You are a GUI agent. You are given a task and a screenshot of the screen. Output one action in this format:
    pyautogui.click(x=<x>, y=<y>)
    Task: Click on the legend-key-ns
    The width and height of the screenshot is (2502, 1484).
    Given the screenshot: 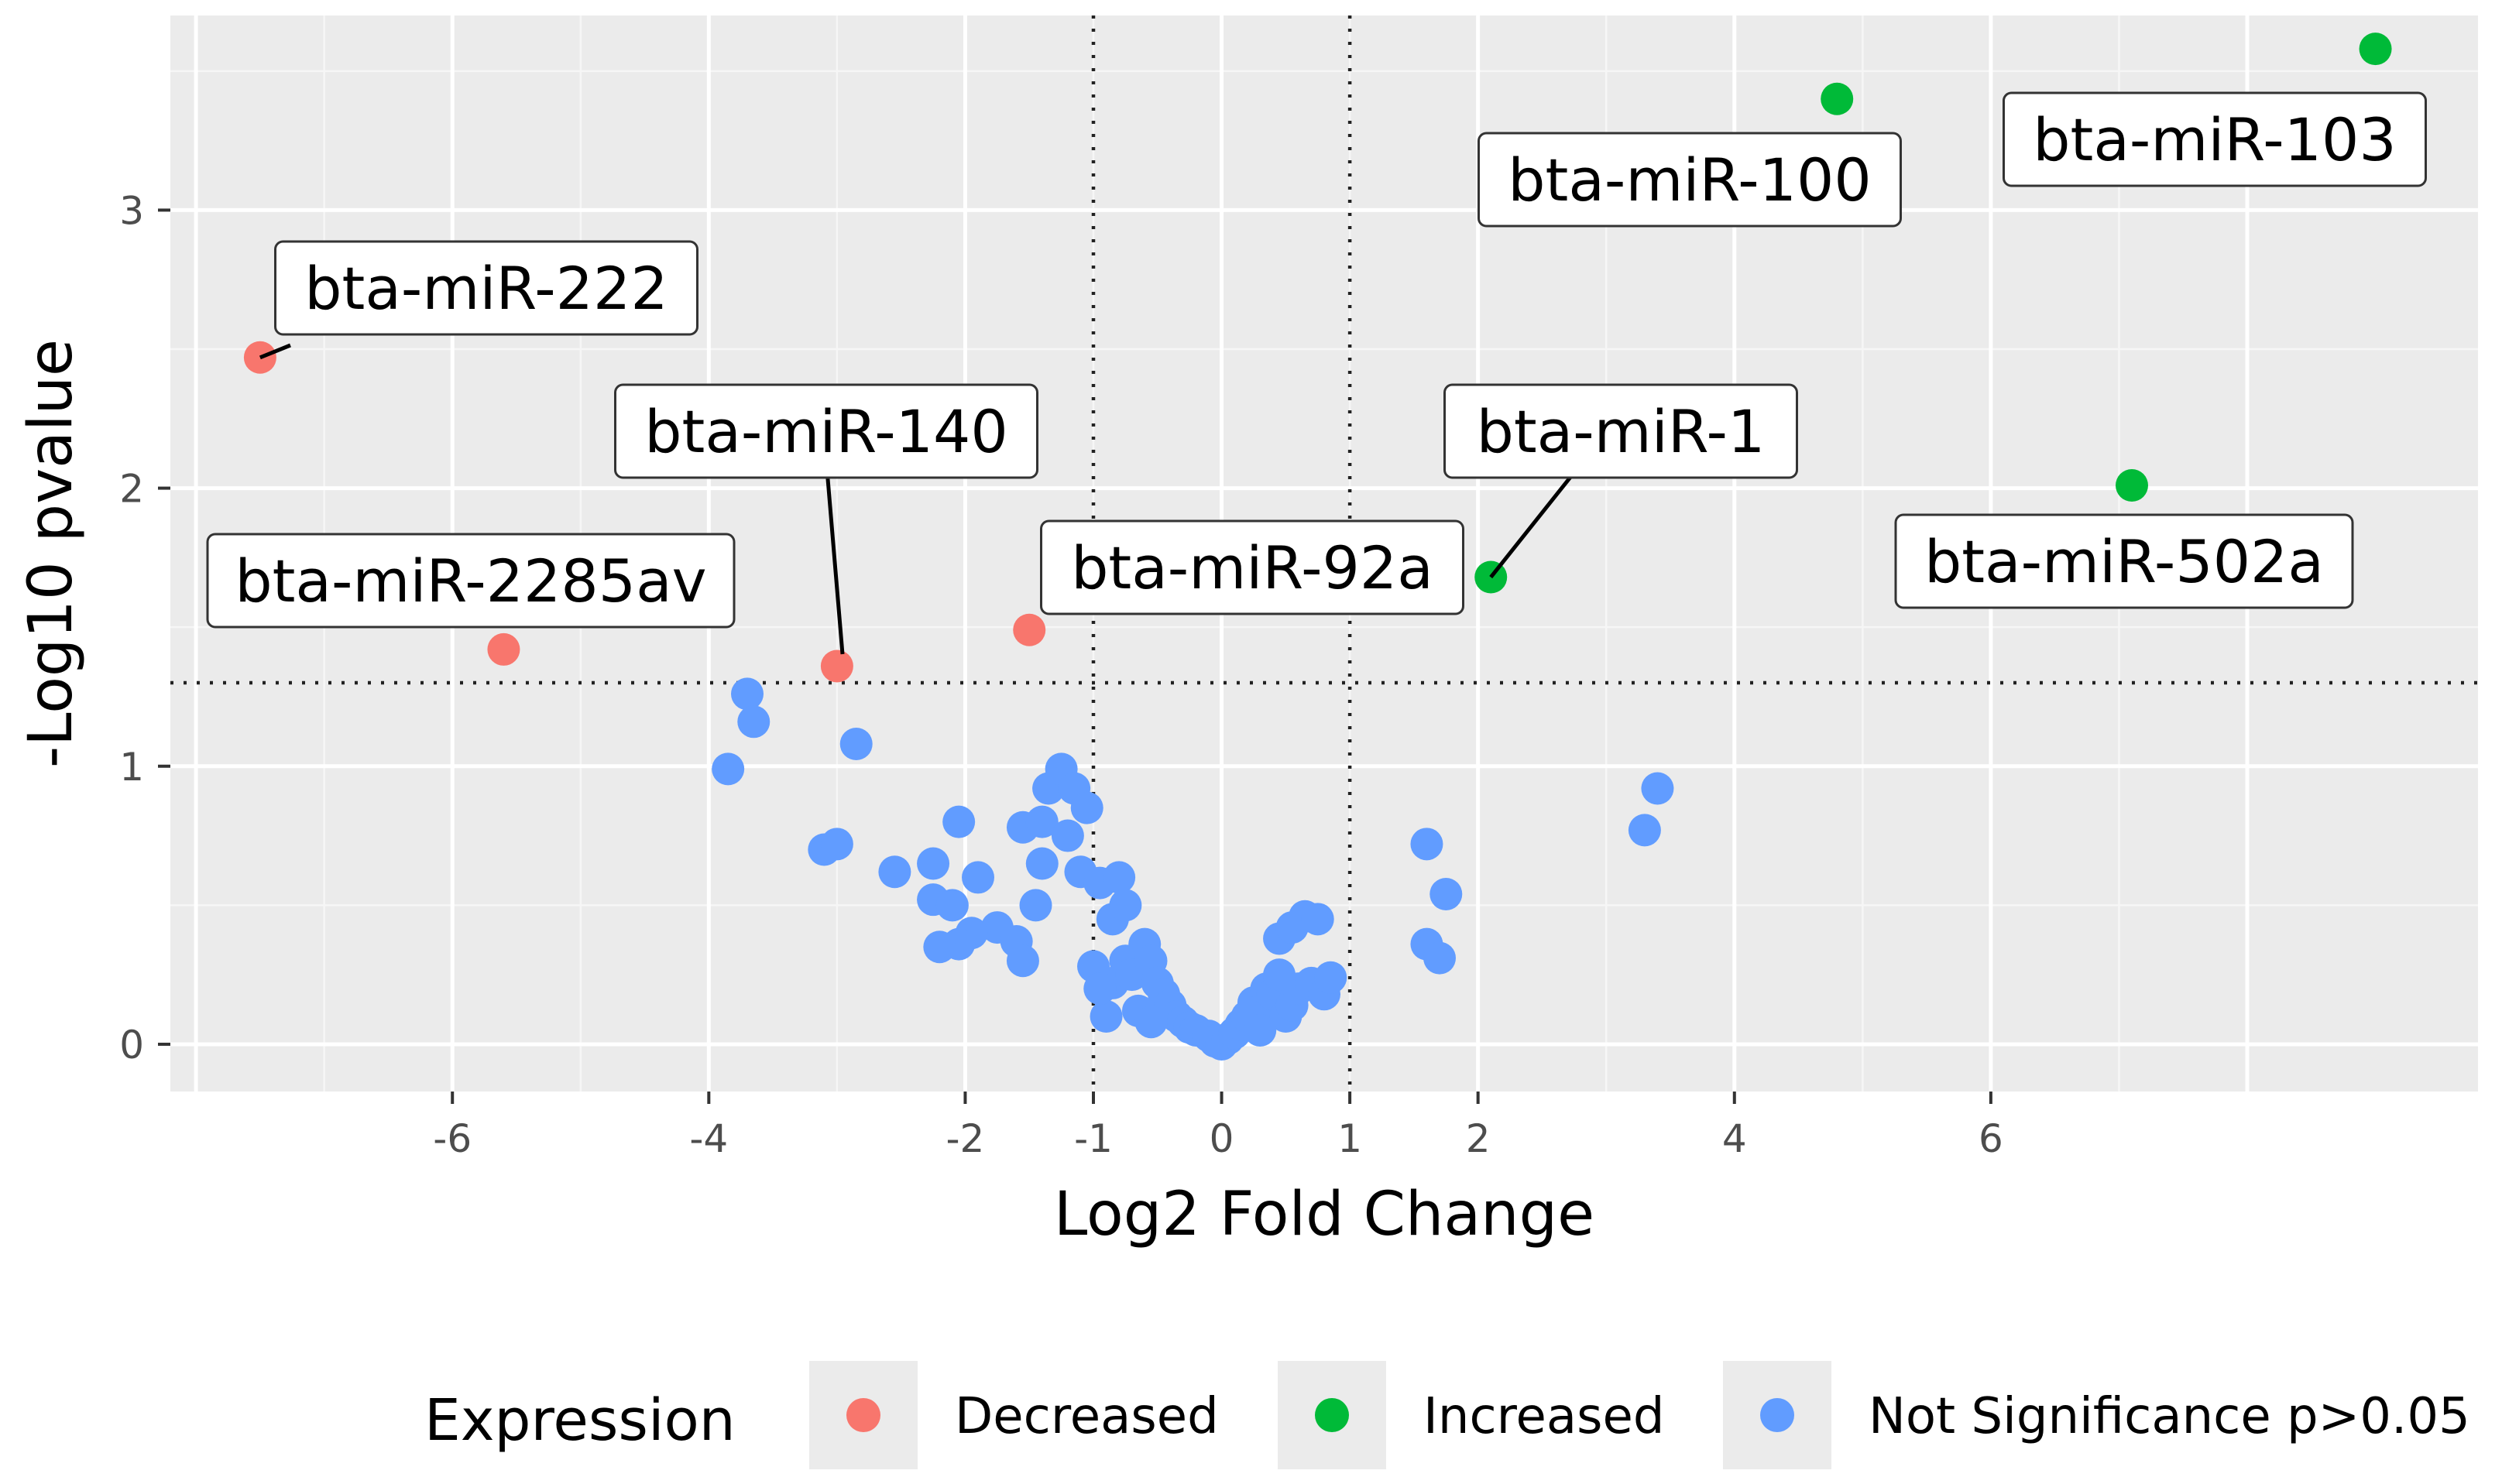 What is the action you would take?
    pyautogui.click(x=1777, y=1415)
    